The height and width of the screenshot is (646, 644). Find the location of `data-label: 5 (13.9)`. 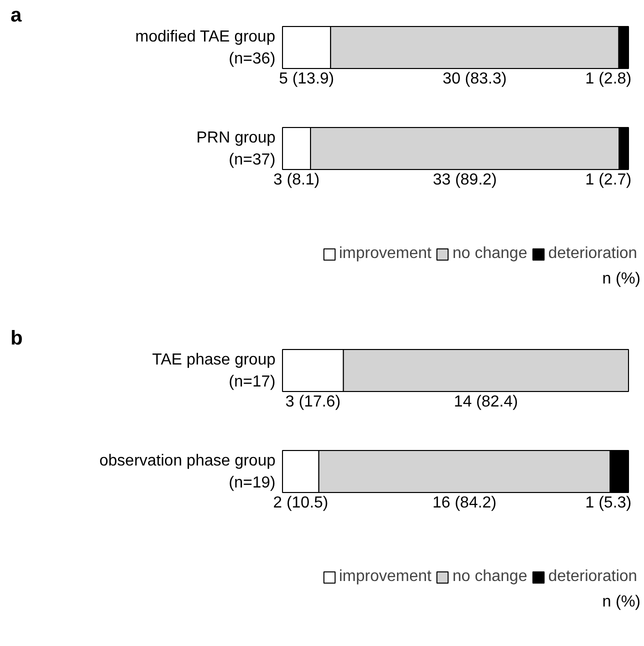

data-label: 5 (13.9) is located at coordinates (306, 79).